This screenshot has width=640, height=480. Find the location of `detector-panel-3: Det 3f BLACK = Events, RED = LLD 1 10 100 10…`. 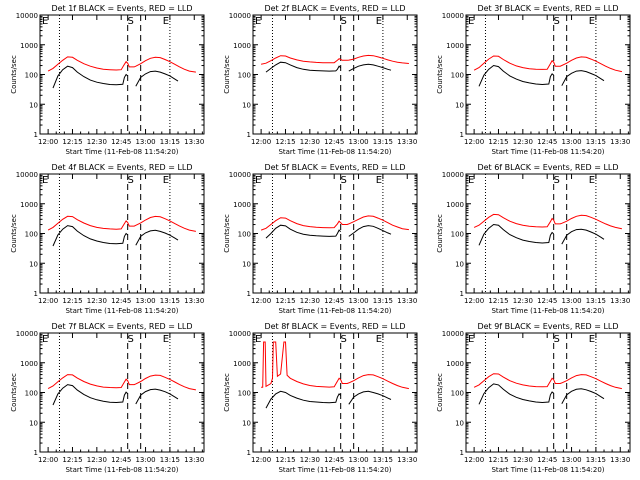

detector-panel-3: Det 3f BLACK = Events, RED = LLD 1 10 100 10… is located at coordinates (533, 80).